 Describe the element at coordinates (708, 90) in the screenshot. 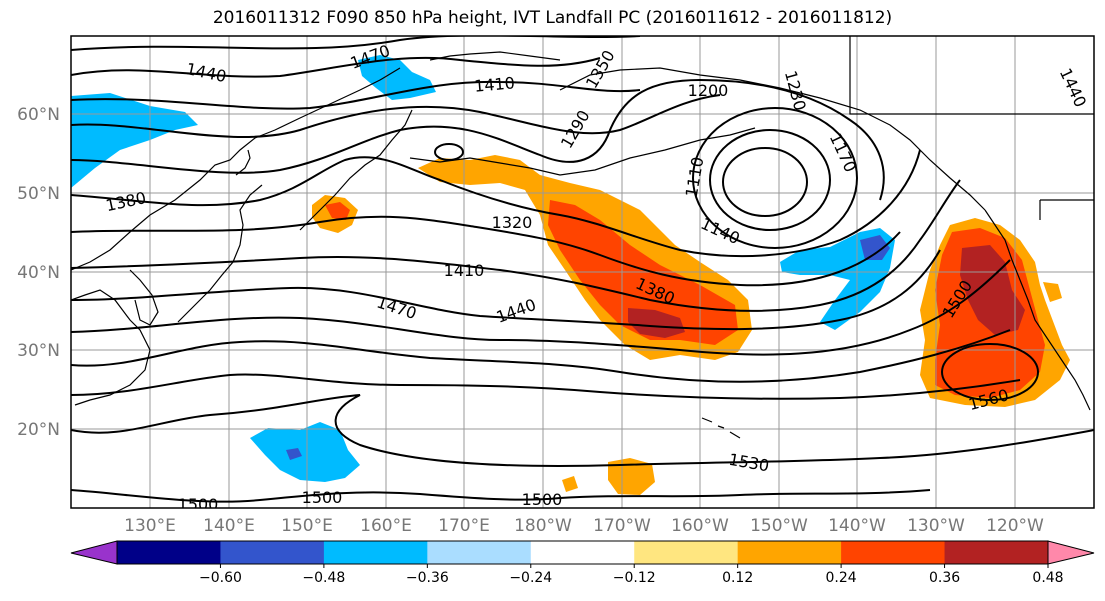

I see `contour-label: 1200` at that location.